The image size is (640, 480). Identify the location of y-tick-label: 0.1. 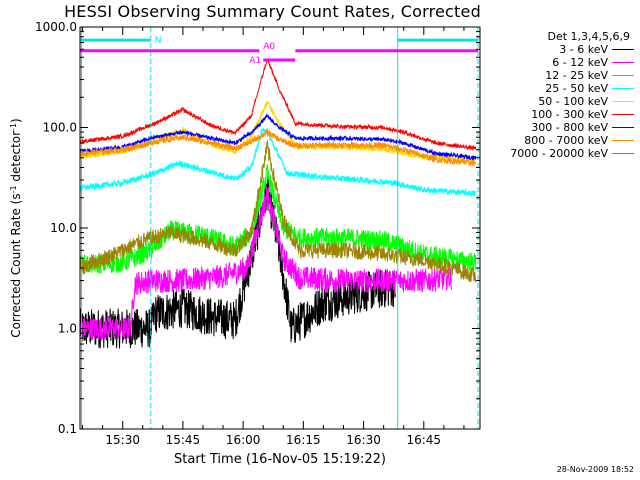
(67, 429).